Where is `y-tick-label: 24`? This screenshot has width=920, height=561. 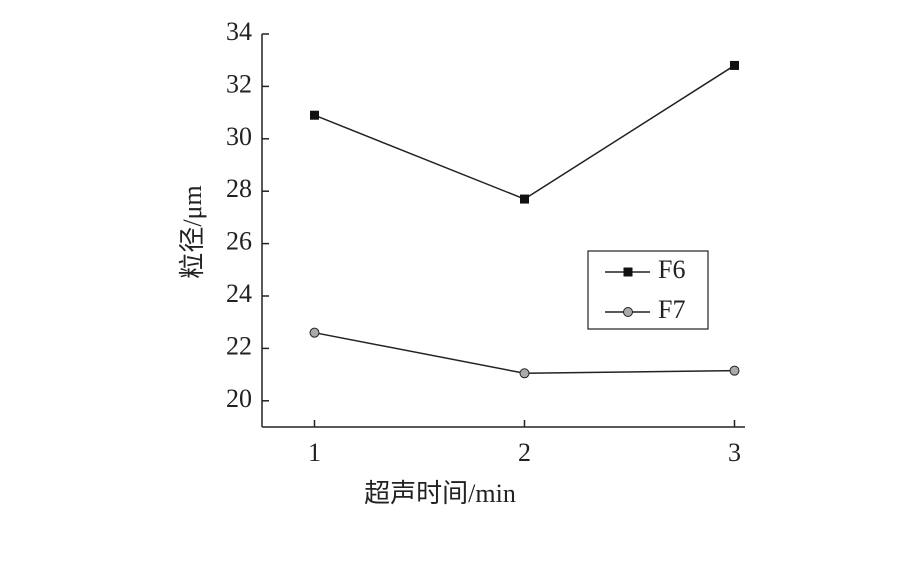
y-tick-label: 24 is located at coordinates (239, 293).